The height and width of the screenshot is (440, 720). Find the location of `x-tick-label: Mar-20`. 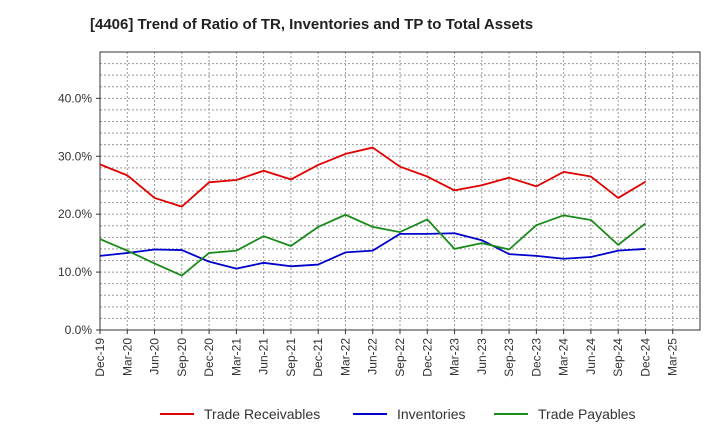

x-tick-label: Mar-20 is located at coordinates (127, 357).